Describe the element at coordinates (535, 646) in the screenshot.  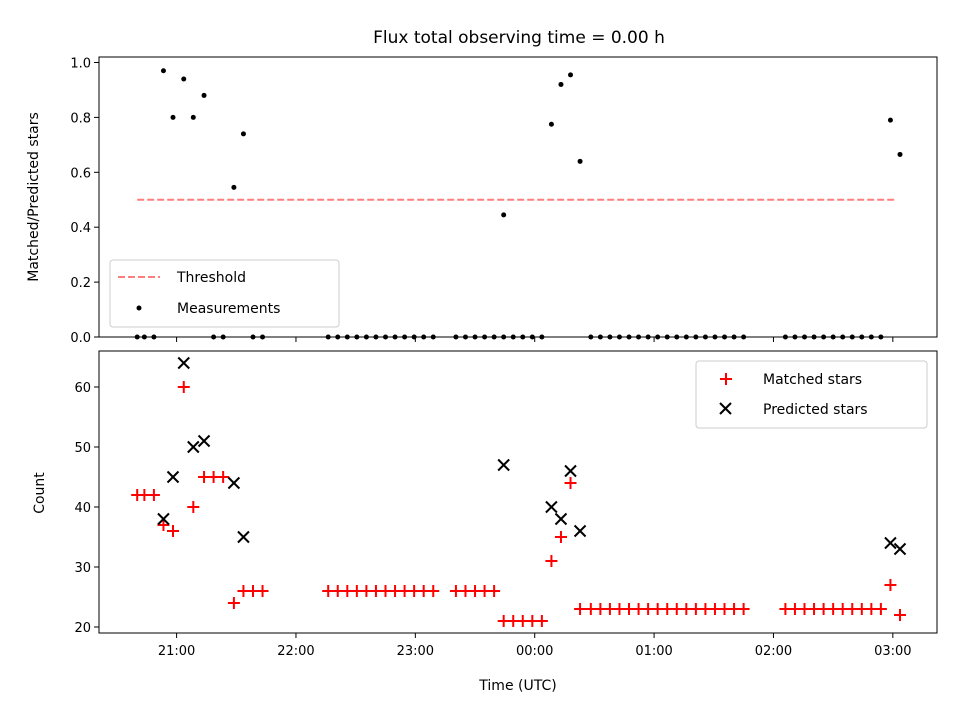
I see `bottom-x-ticks: 21:00 22:00 23:00 00:00 01:00 02:00 03:00` at that location.